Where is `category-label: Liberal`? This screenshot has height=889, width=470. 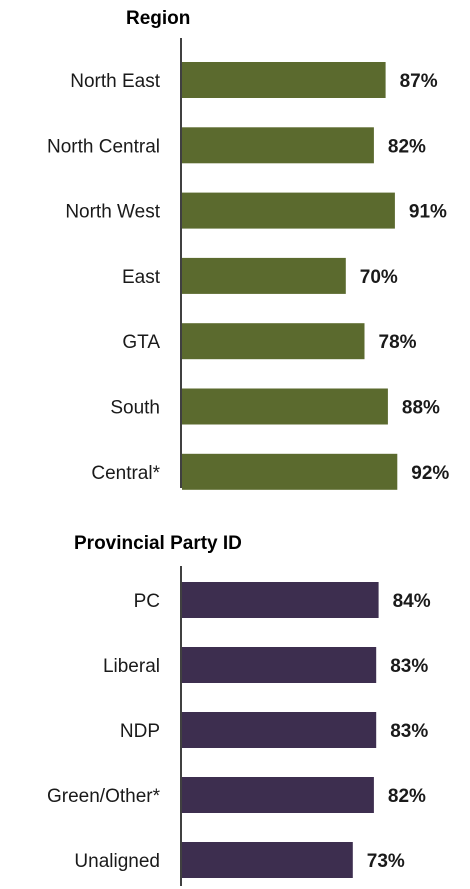
category-label: Liberal is located at coordinates (131, 666).